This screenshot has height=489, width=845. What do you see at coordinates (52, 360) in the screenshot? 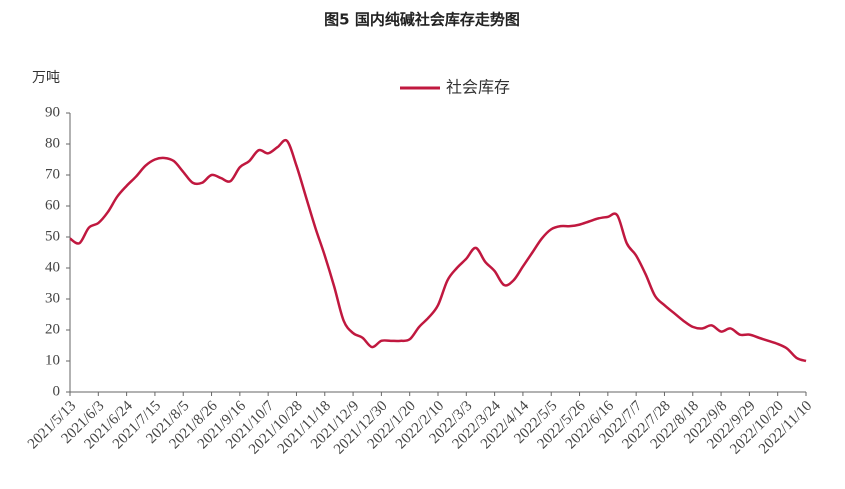
I see `y-tick-label: 10` at bounding box center [52, 360].